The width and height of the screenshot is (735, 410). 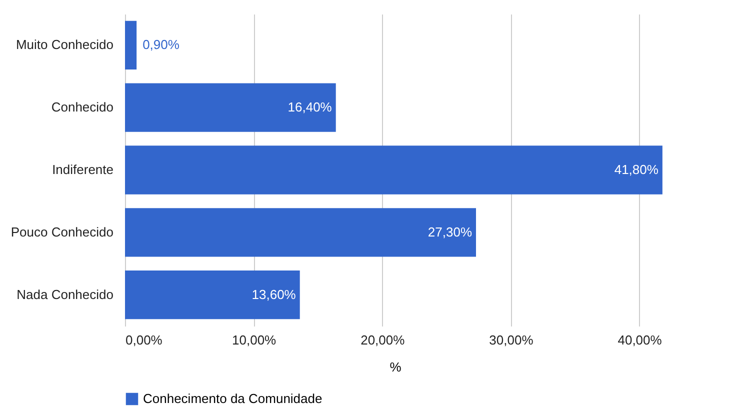 I want to click on y-tick-label: Conhecido, so click(x=82, y=107).